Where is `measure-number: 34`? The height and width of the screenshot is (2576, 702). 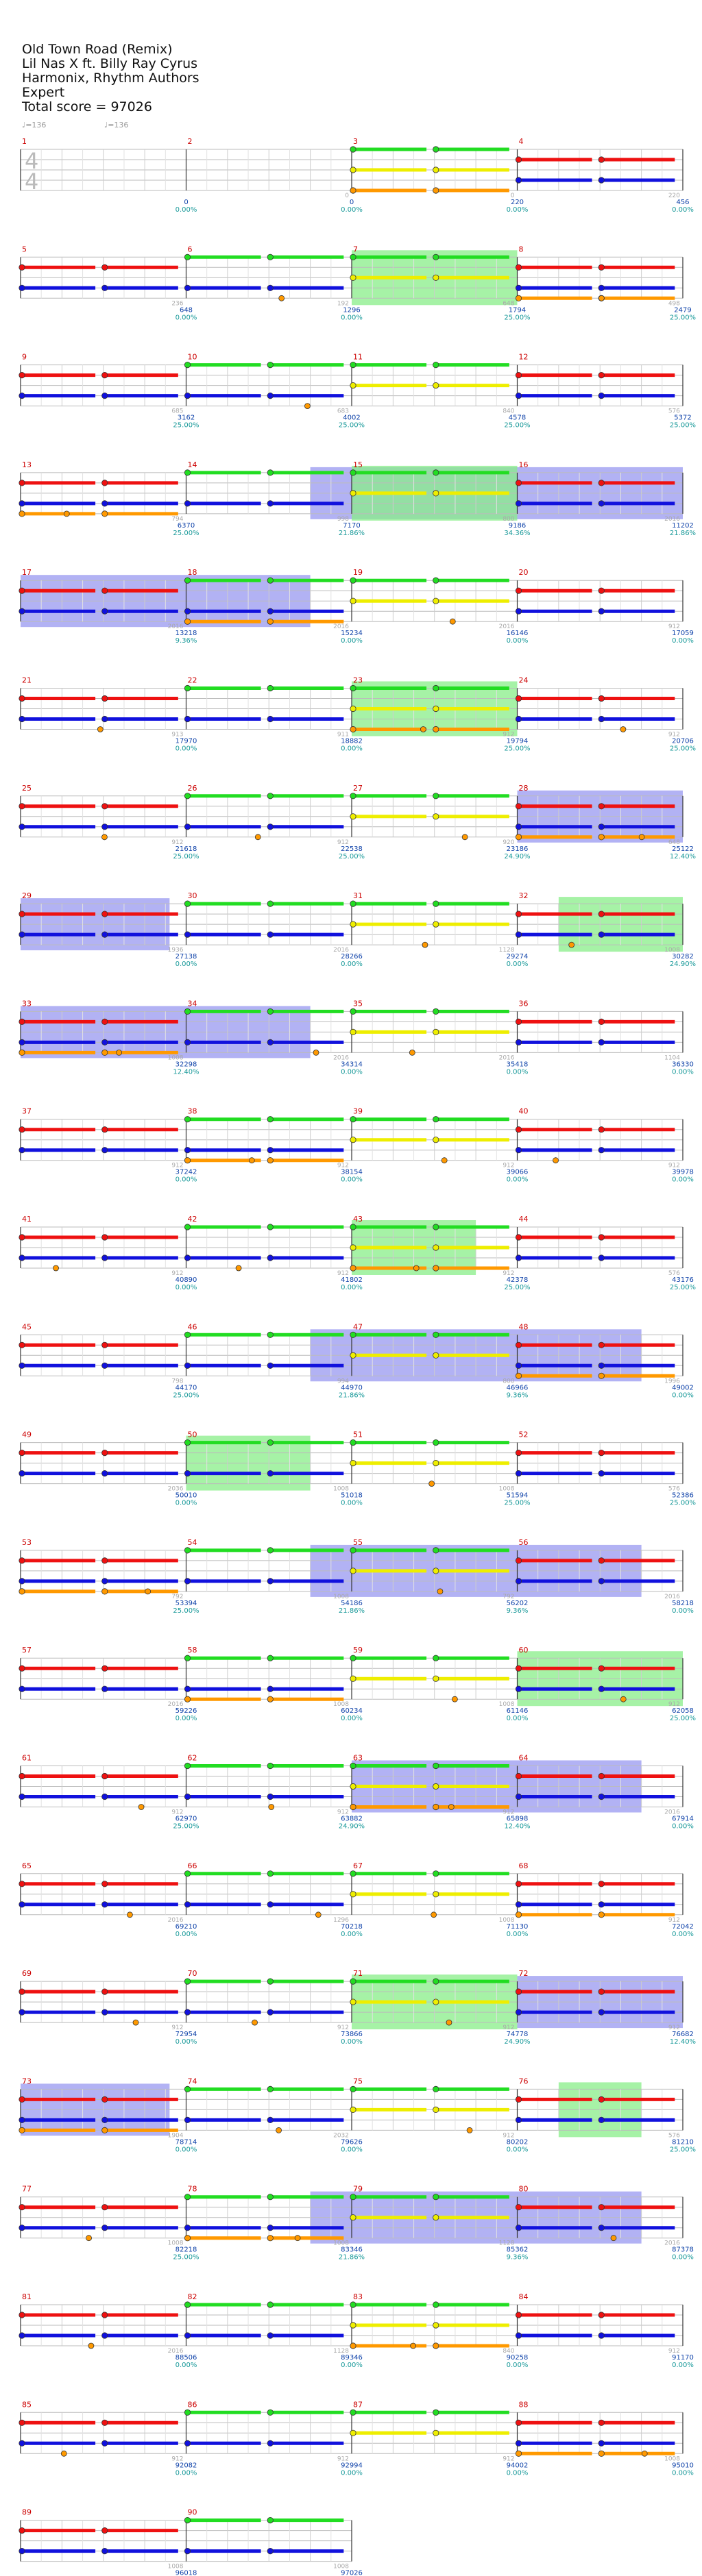
measure-number: 34 is located at coordinates (192, 1003).